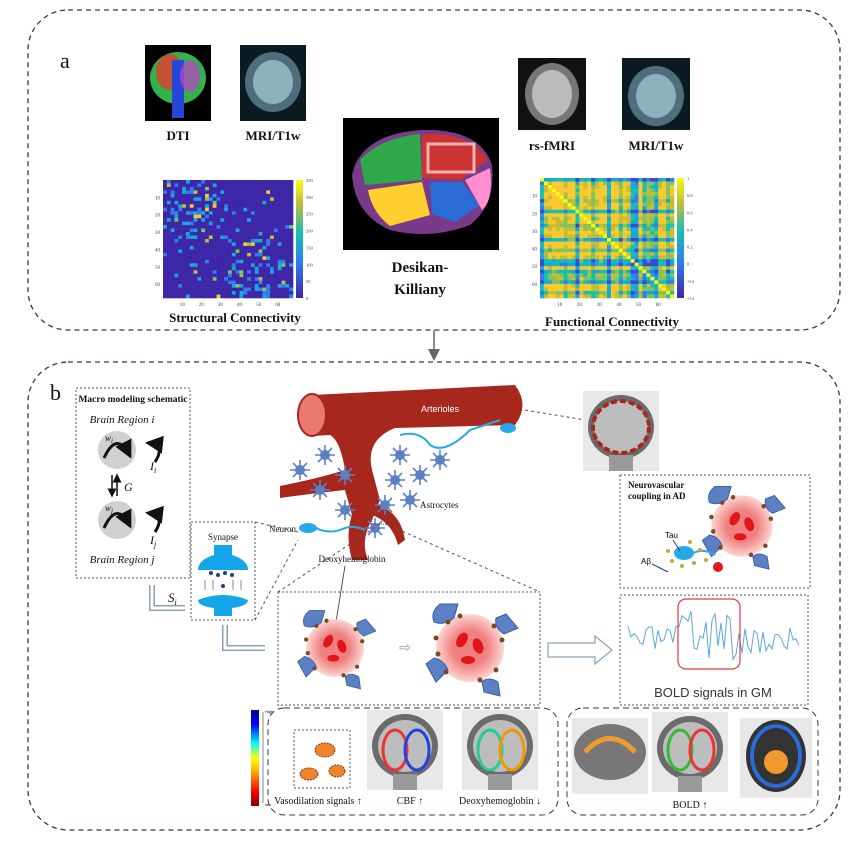 The image size is (867, 841). I want to click on panel-a-label: a, so click(65, 60).